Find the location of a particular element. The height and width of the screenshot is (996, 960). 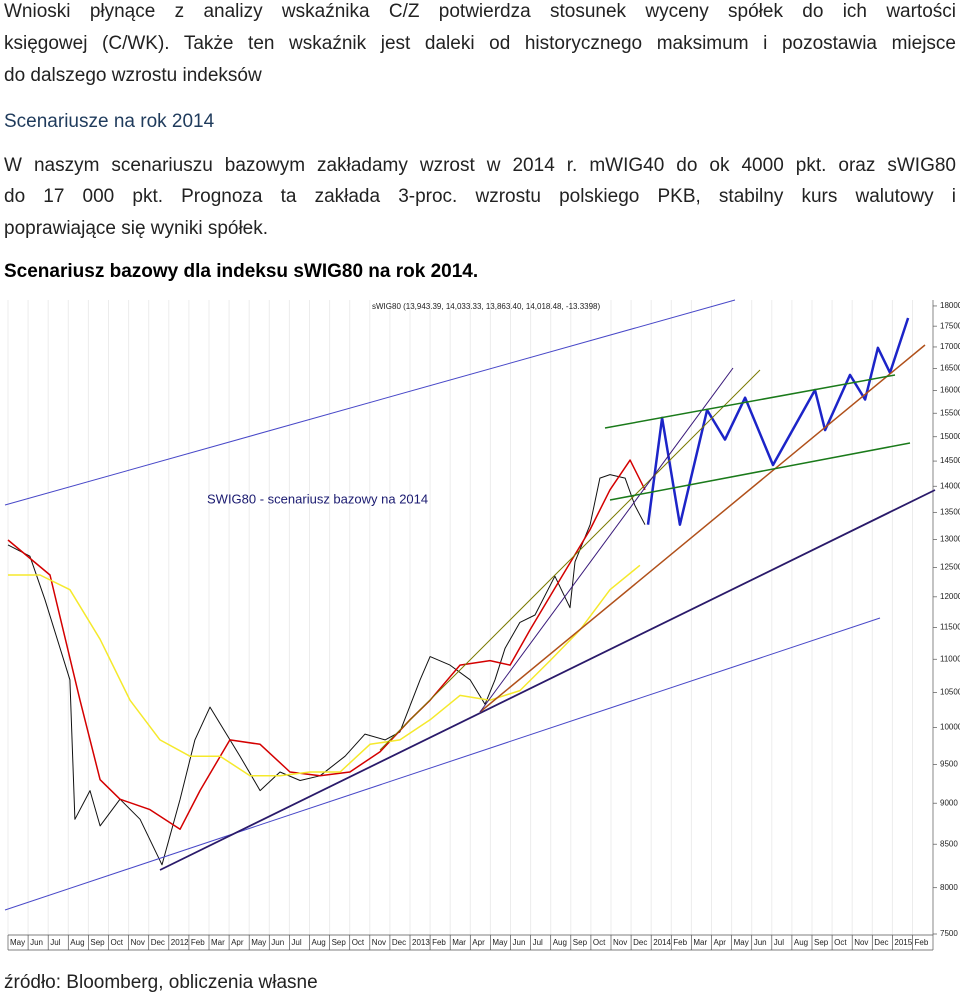

x-tick-label: 2013 is located at coordinates (421, 942).